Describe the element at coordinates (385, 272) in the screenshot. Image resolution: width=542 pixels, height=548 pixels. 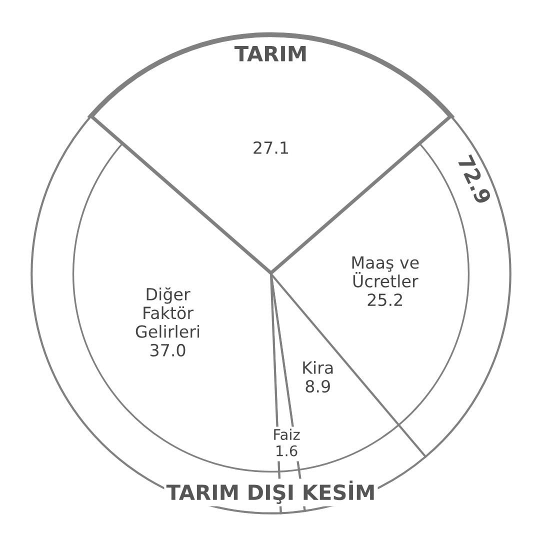
I see `slice-label: Maaş ve Ücretler` at that location.